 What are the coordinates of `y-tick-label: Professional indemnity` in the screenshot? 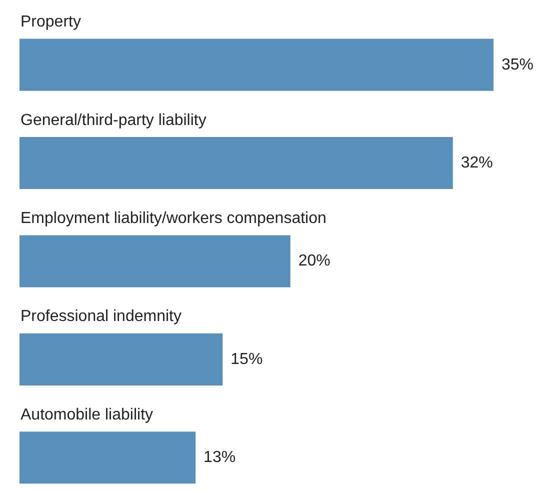 It's located at (101, 317).